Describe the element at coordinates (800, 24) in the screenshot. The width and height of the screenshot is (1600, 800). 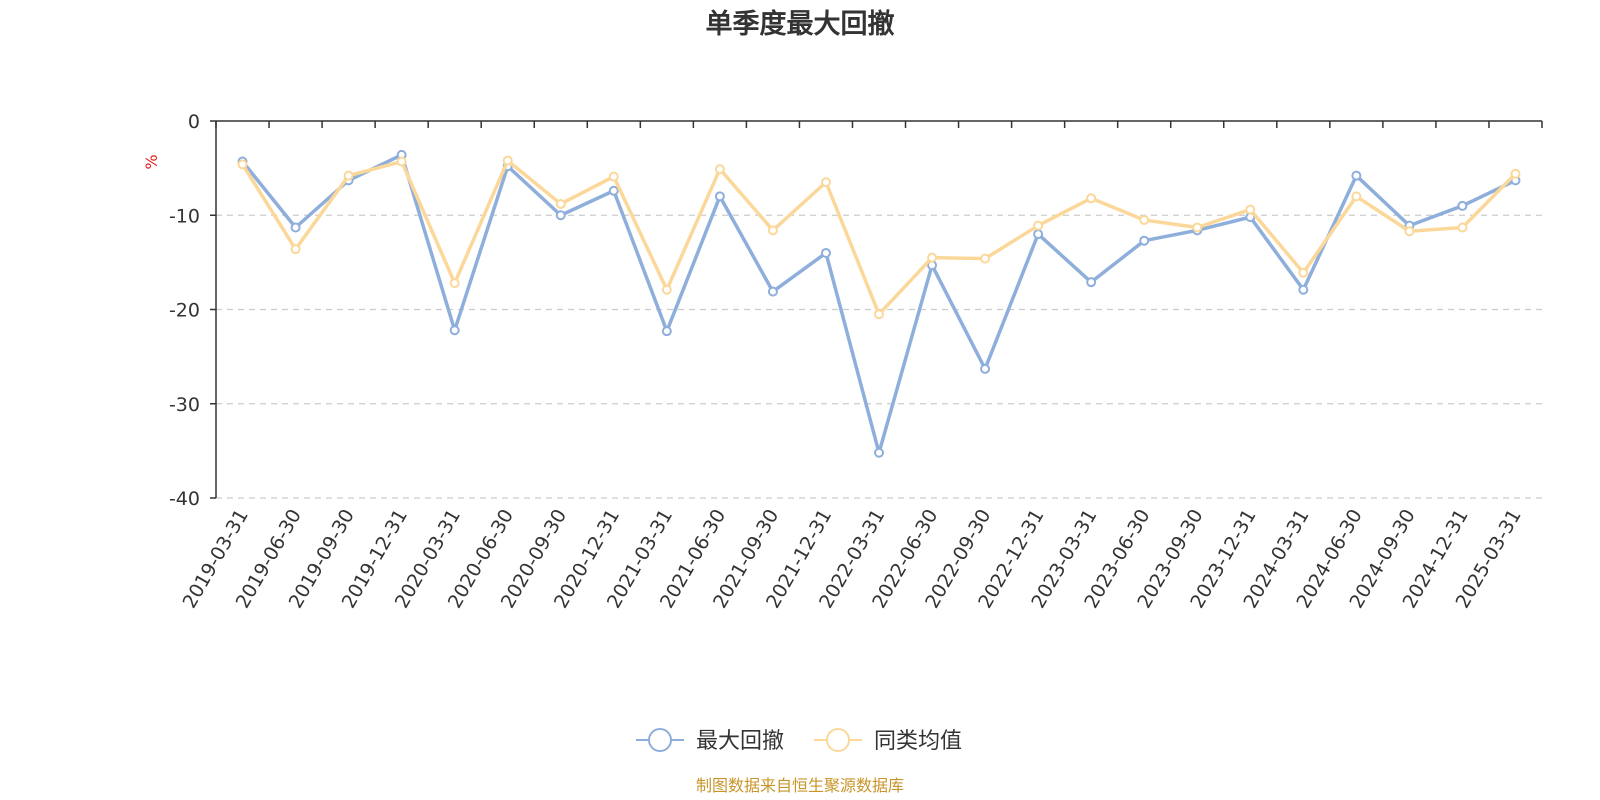
I see `chart-title: 单季度最大回撤` at that location.